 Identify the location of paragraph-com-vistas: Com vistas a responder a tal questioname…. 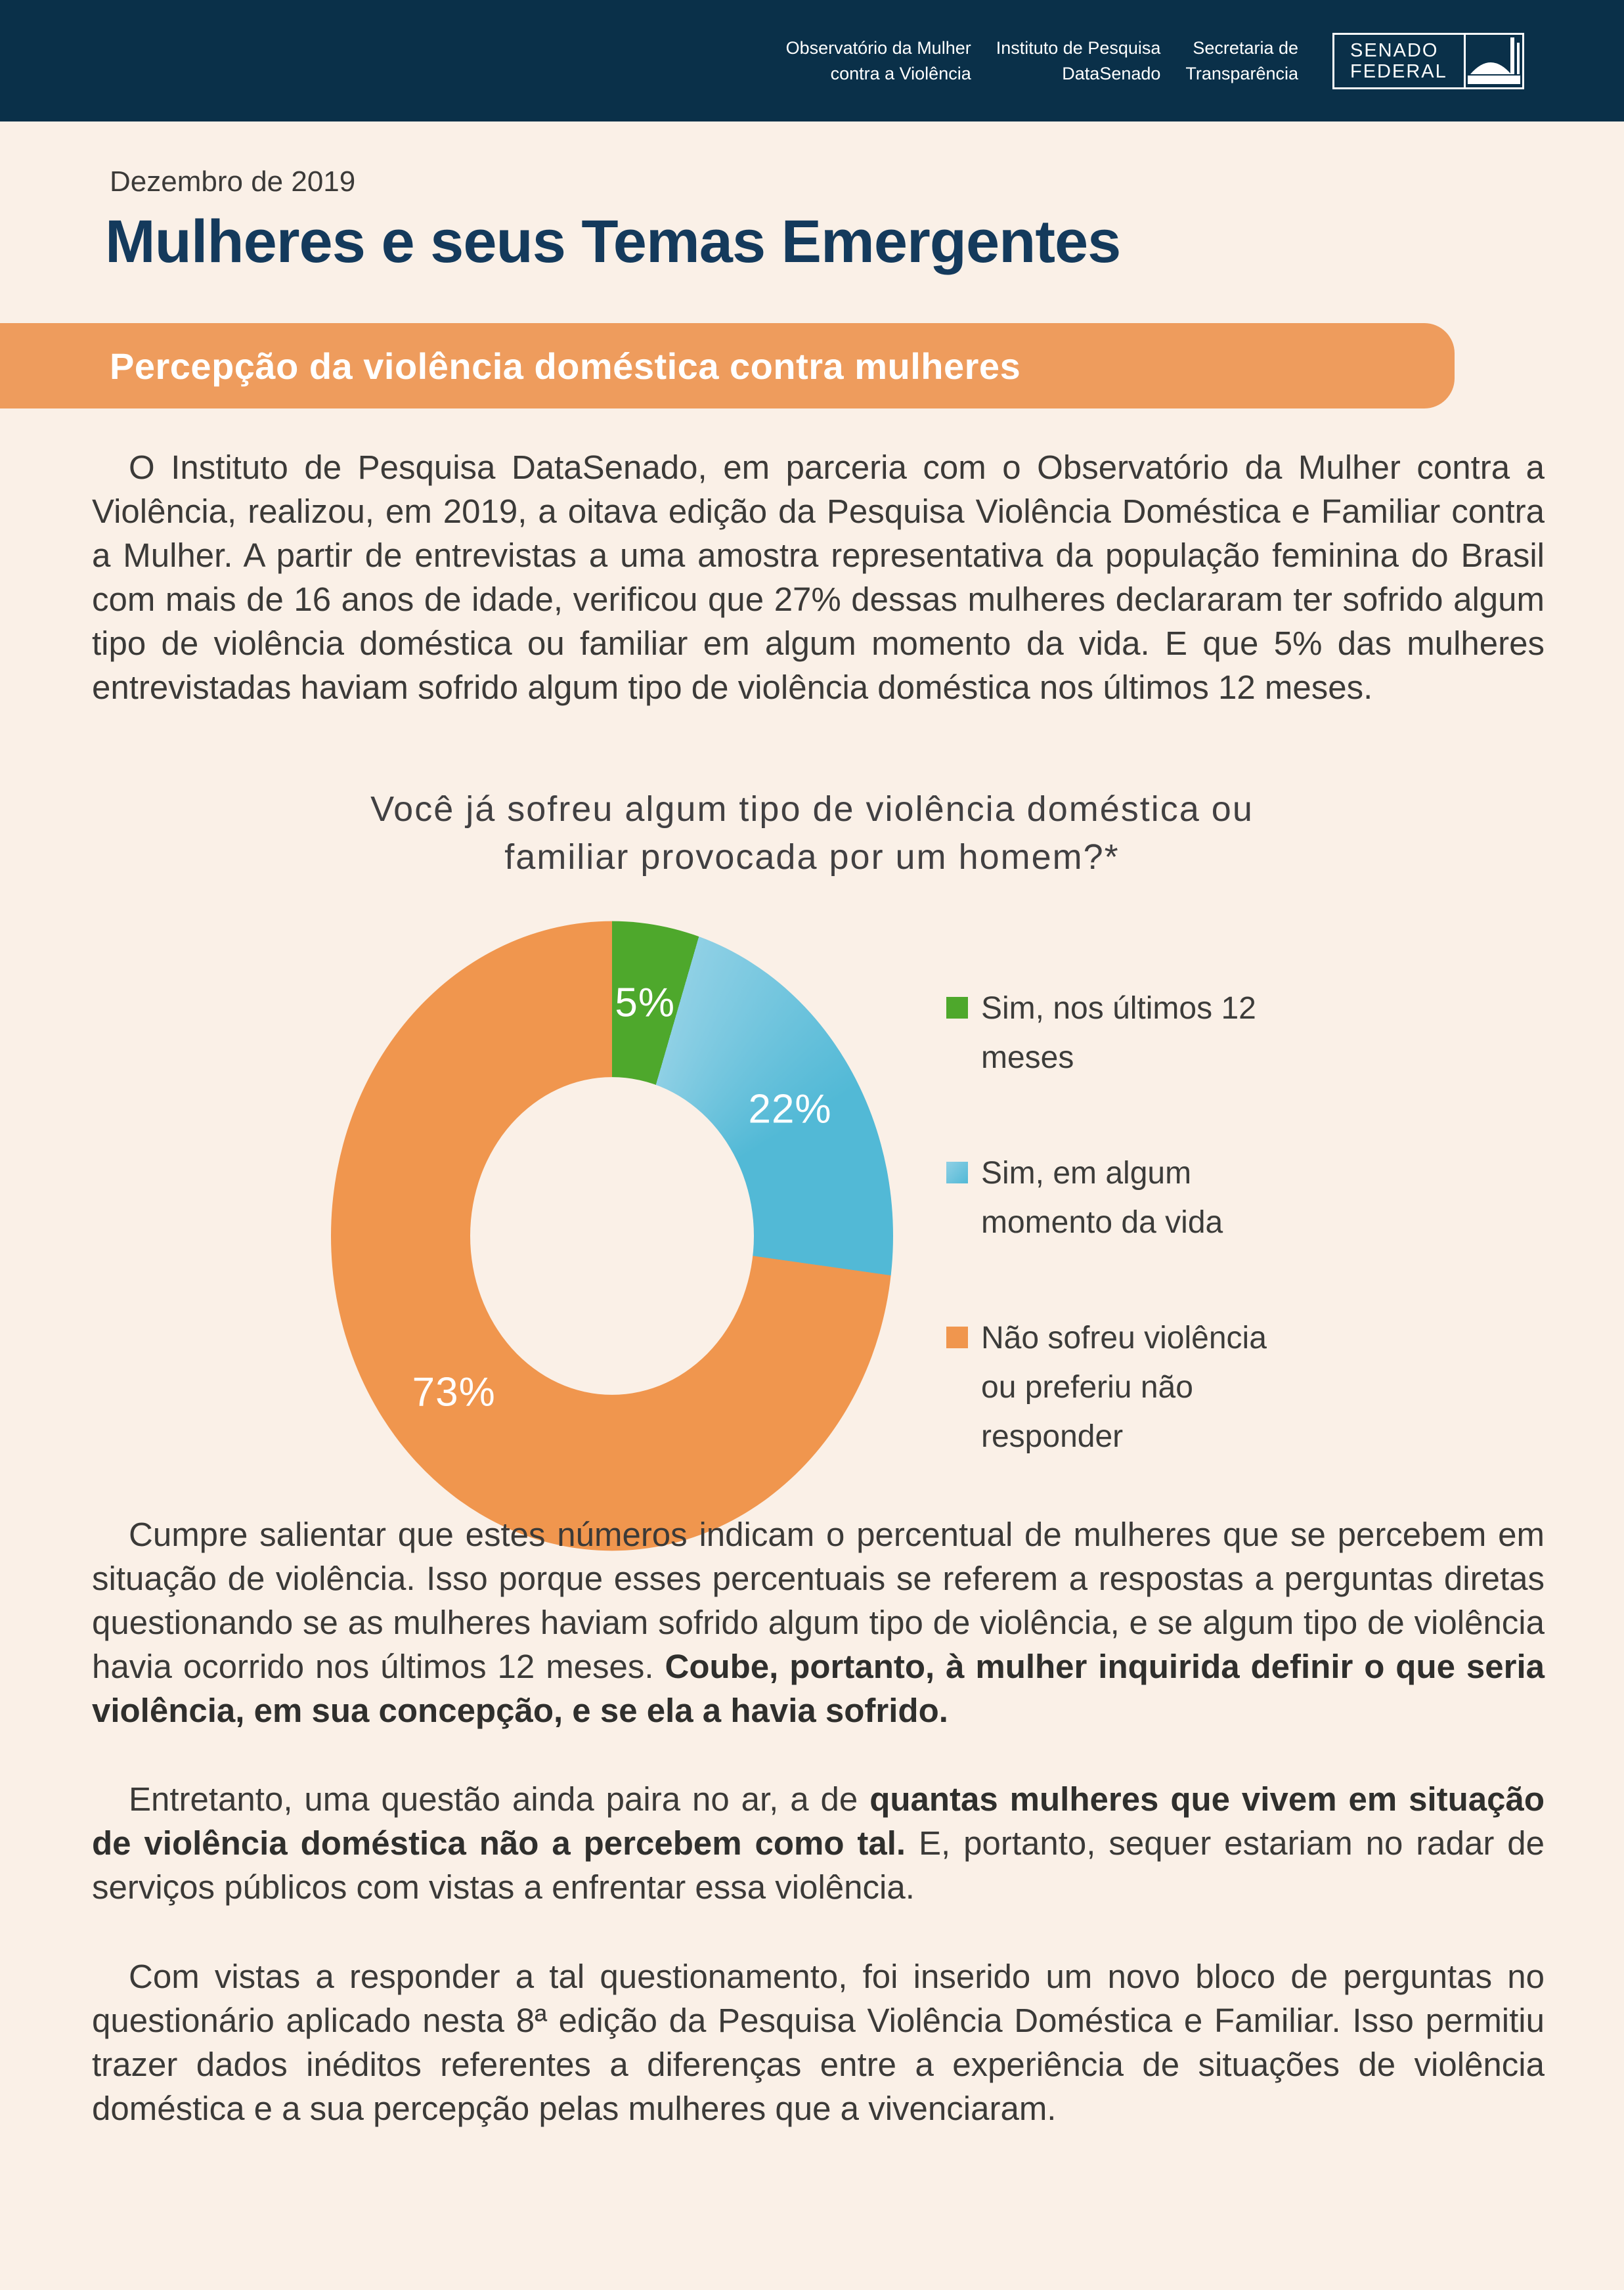
(818, 2042).